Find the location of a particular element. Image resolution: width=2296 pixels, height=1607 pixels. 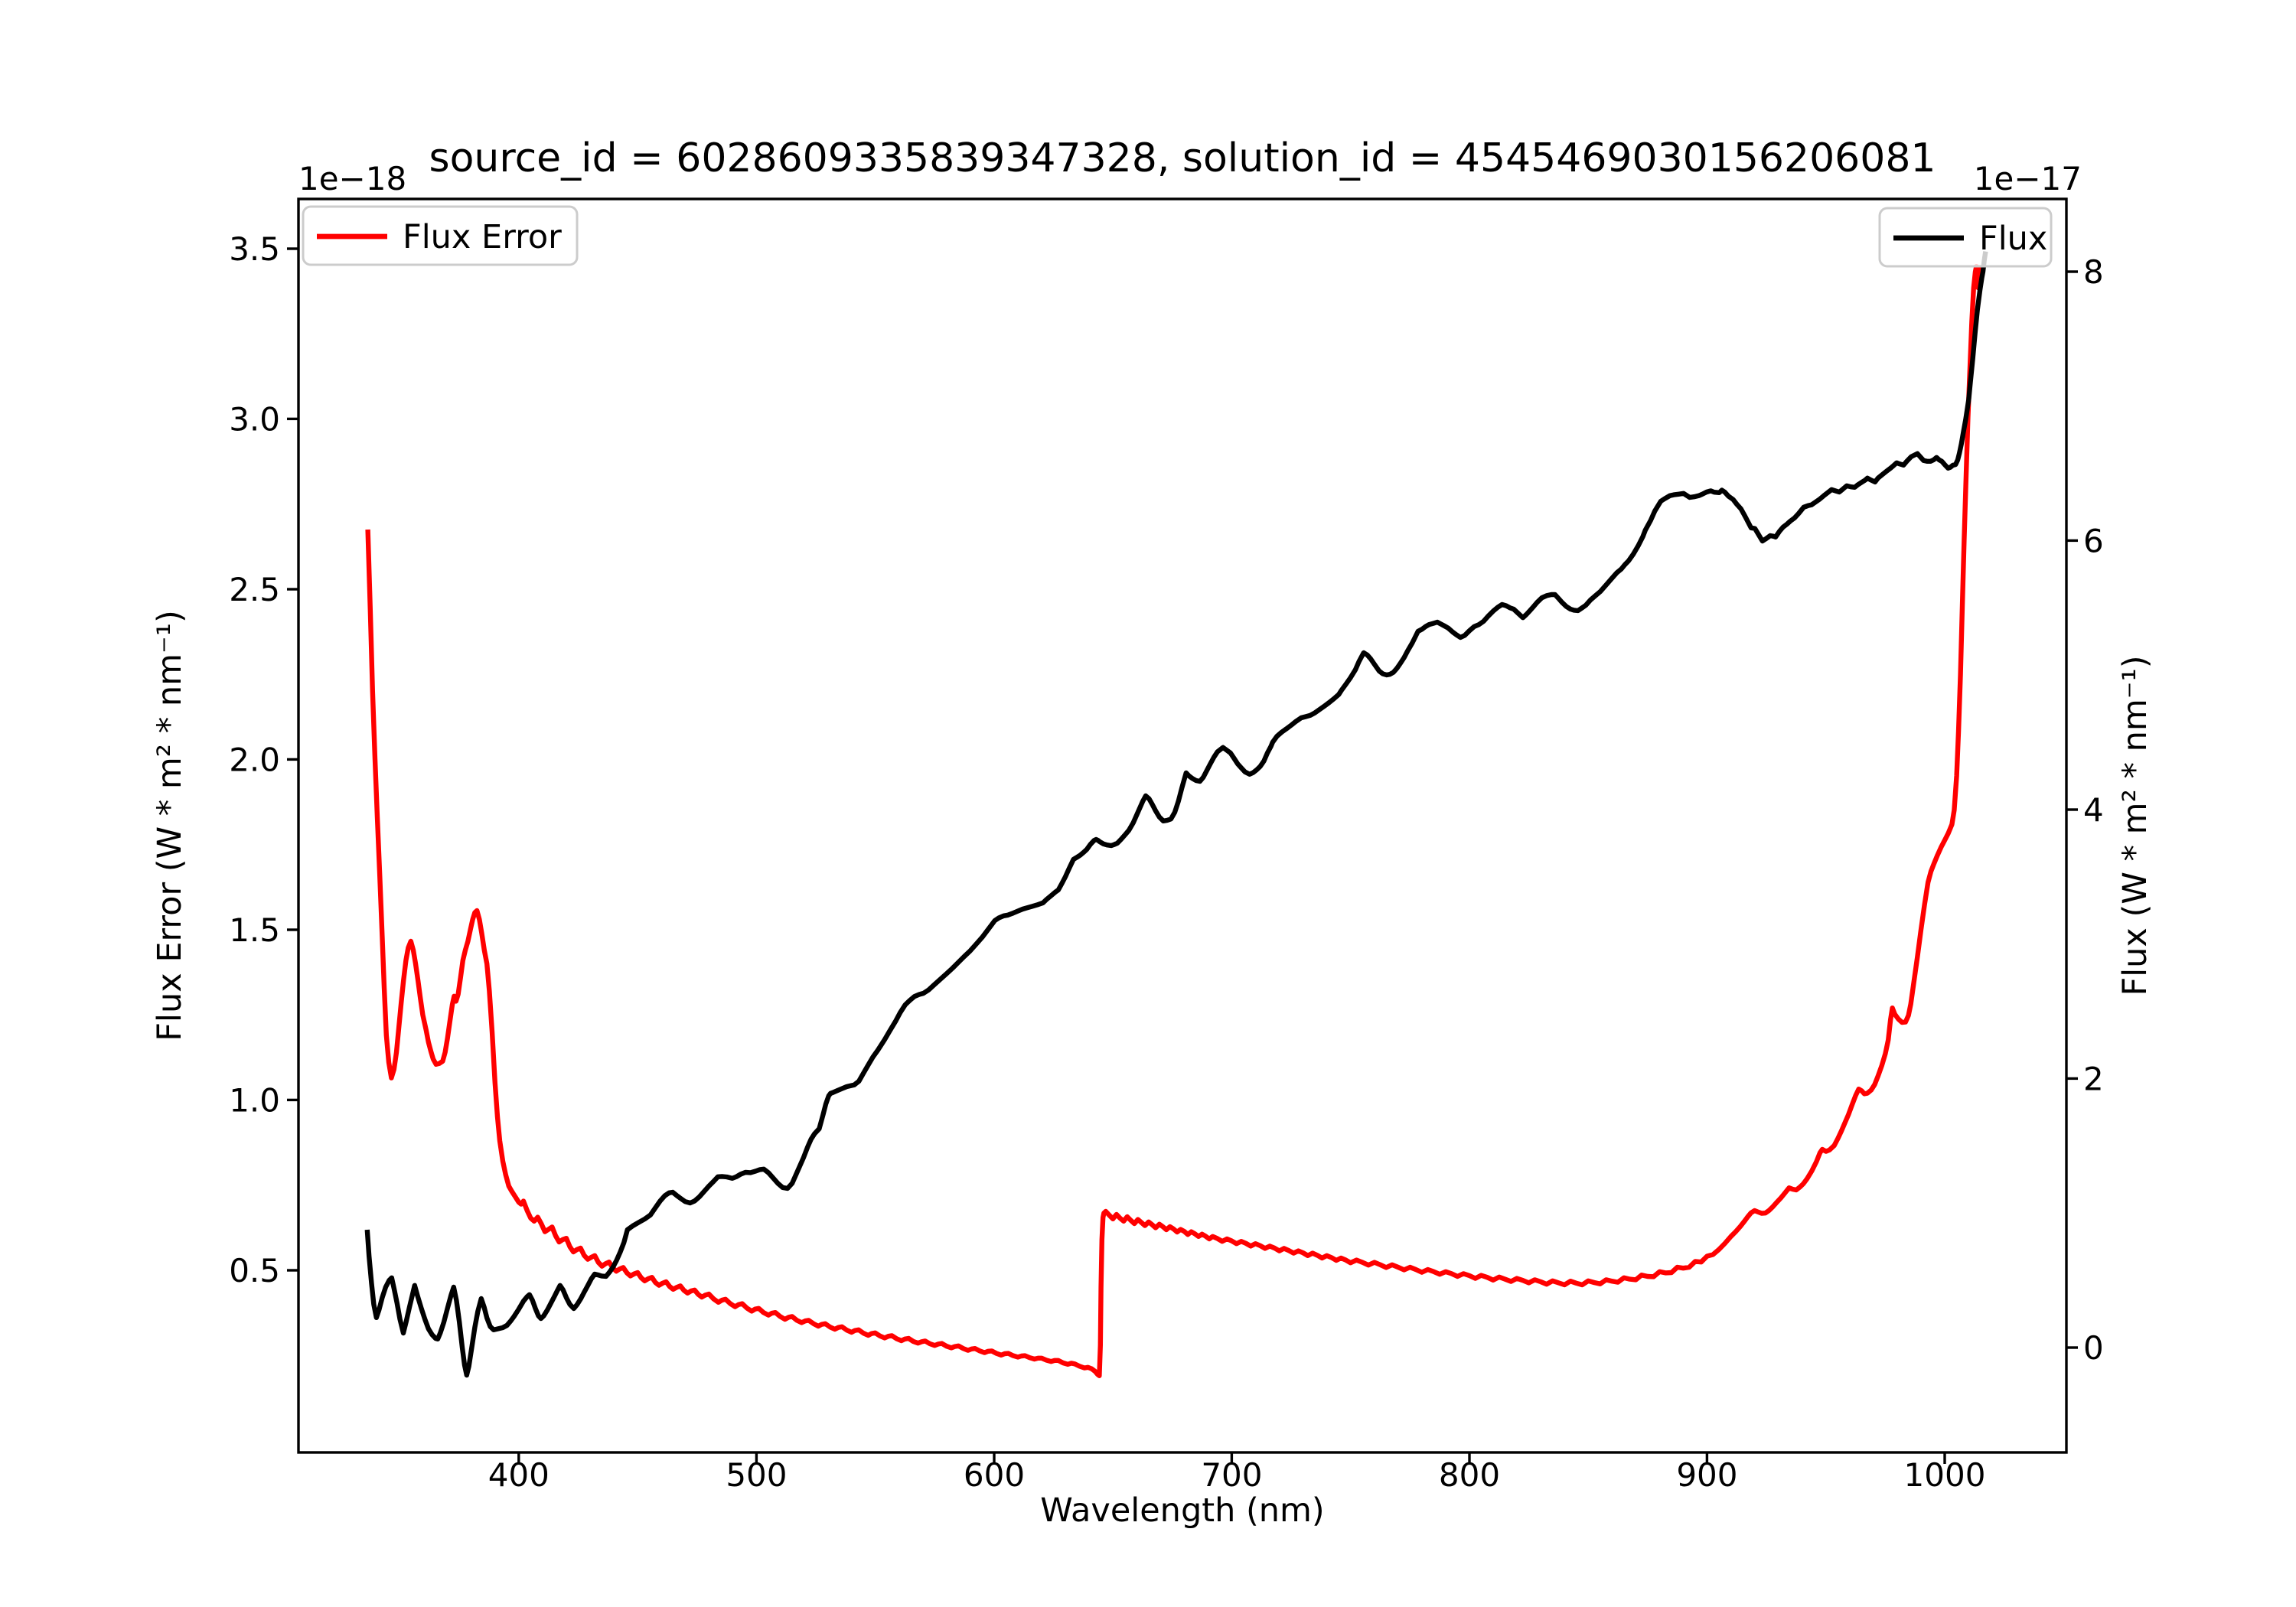

left-y-tick-label-3: 3.0 is located at coordinates (254, 419).